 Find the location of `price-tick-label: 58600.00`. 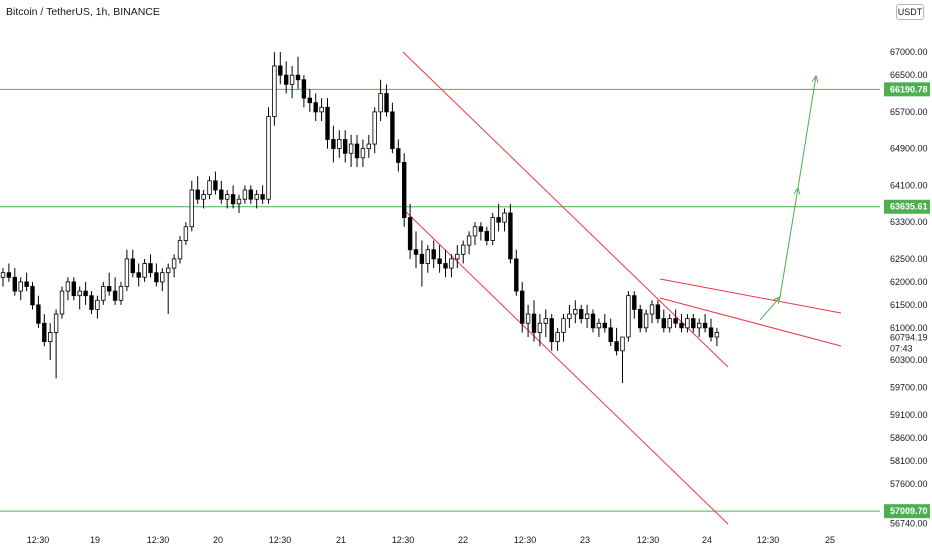

price-tick-label: 58600.00 is located at coordinates (909, 438).